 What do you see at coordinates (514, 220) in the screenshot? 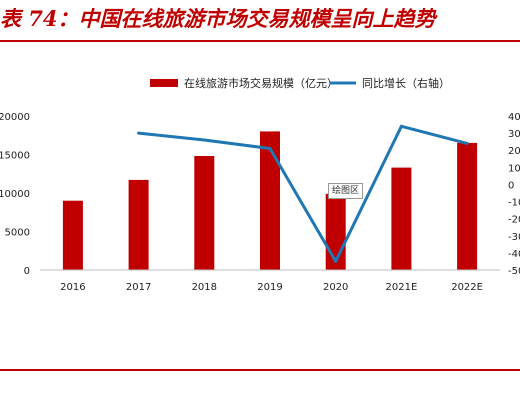
I see `y-right-tick-label: -20` at bounding box center [514, 220].